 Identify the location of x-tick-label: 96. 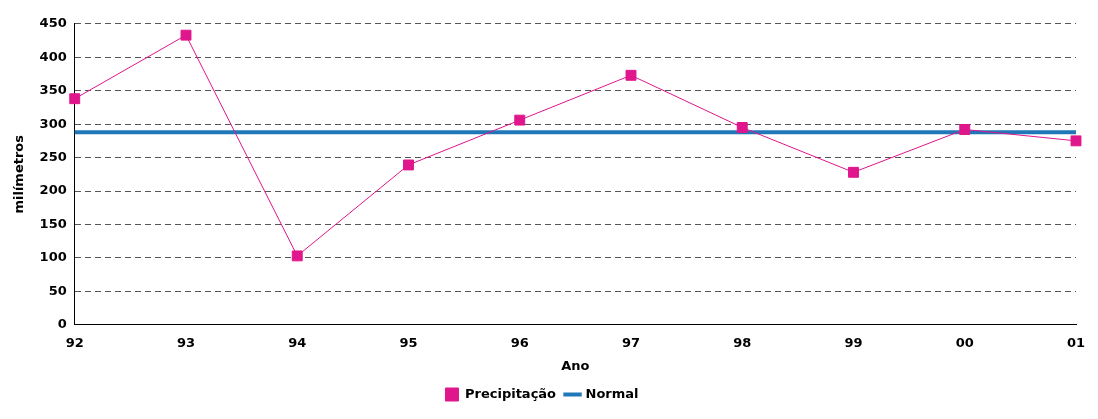
(519, 342).